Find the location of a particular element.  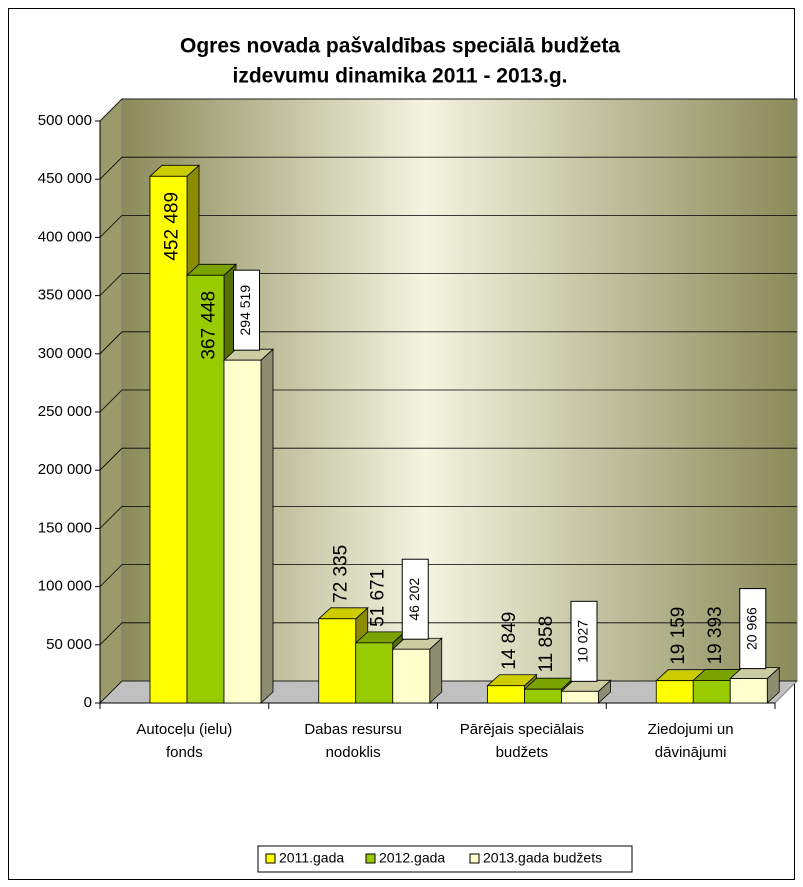

y-tick-label: 150 000 is located at coordinates (65, 527).